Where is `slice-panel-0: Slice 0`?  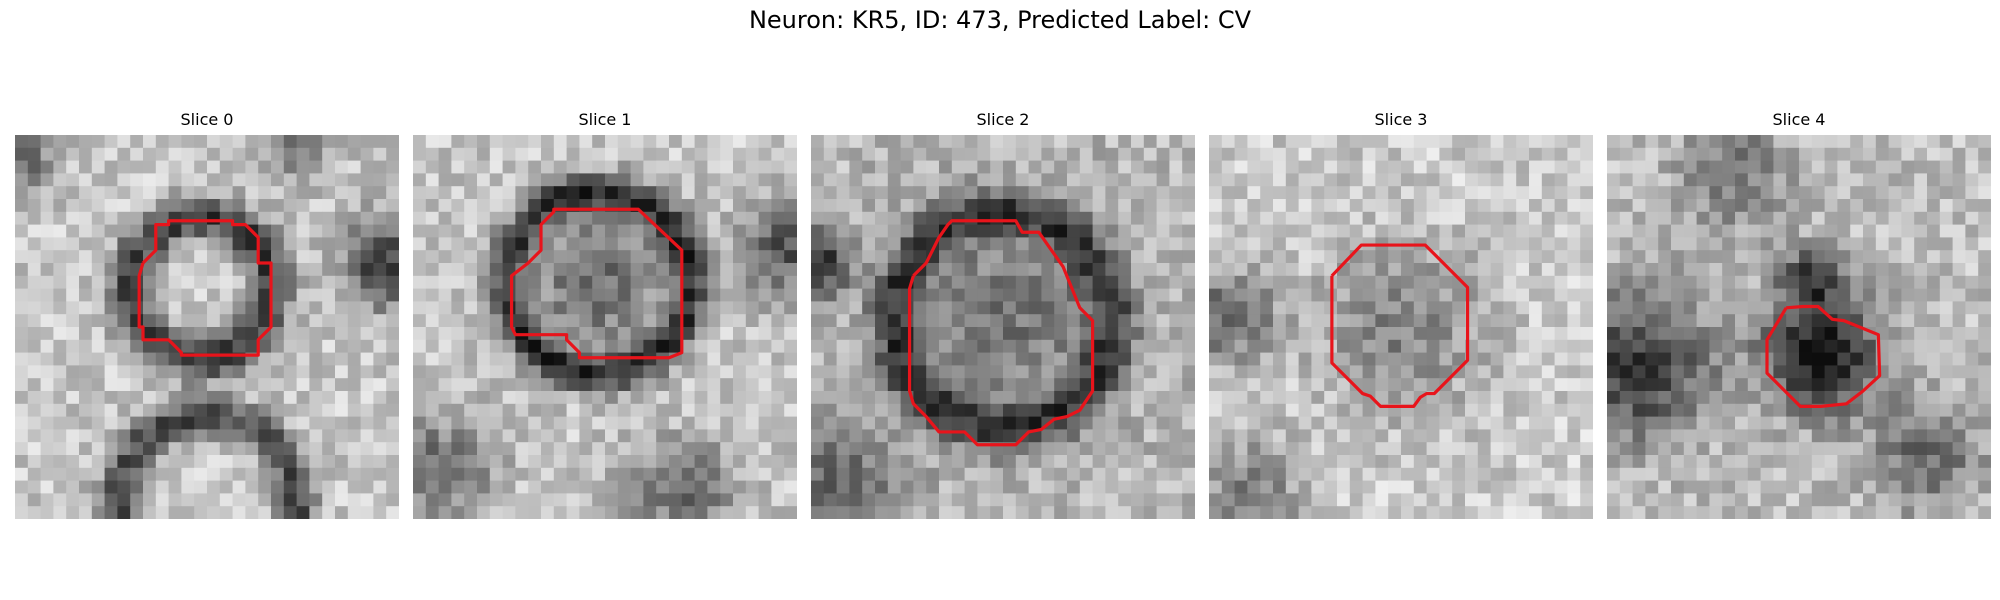 slice-panel-0: Slice 0 is located at coordinates (207, 313).